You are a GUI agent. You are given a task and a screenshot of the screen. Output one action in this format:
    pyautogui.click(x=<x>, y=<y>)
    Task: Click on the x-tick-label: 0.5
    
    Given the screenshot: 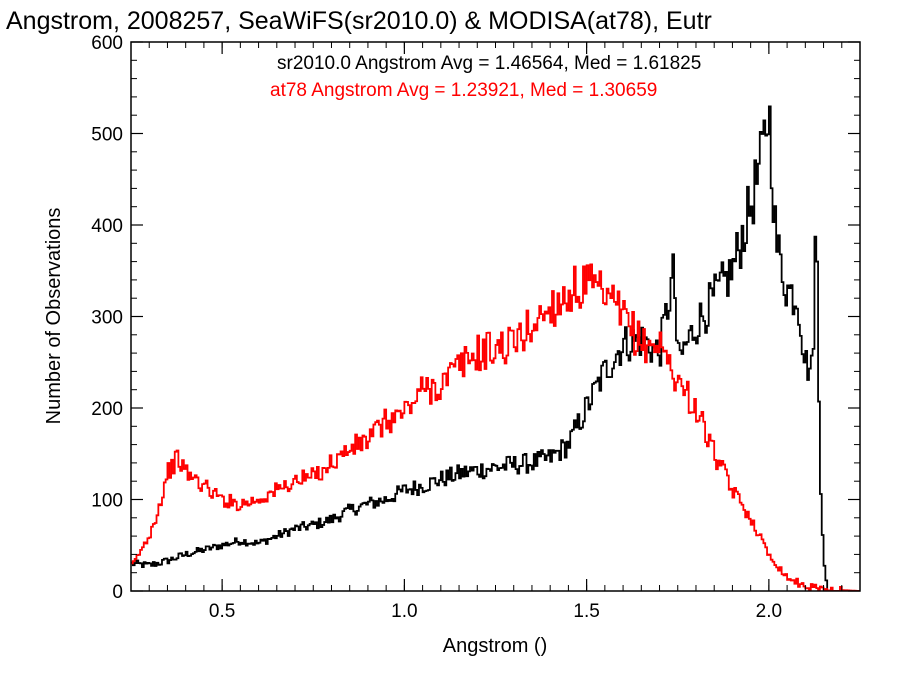 What is the action you would take?
    pyautogui.click(x=222, y=611)
    